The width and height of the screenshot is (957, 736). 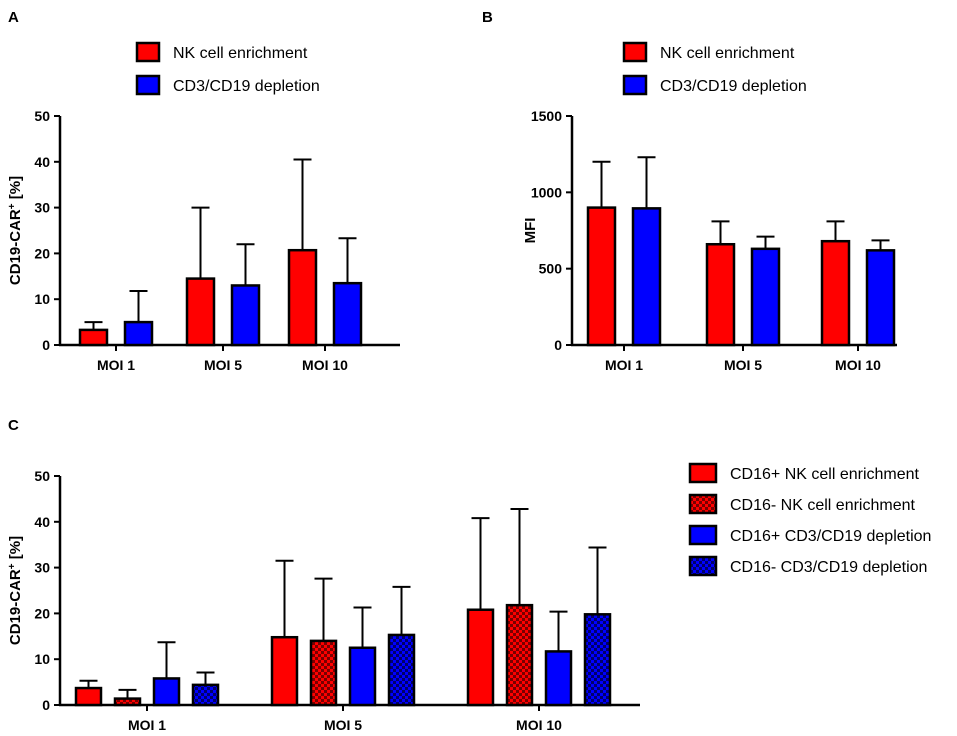 I want to click on legend-label: CD16- CD3/CD19 depletion, so click(x=828, y=567).